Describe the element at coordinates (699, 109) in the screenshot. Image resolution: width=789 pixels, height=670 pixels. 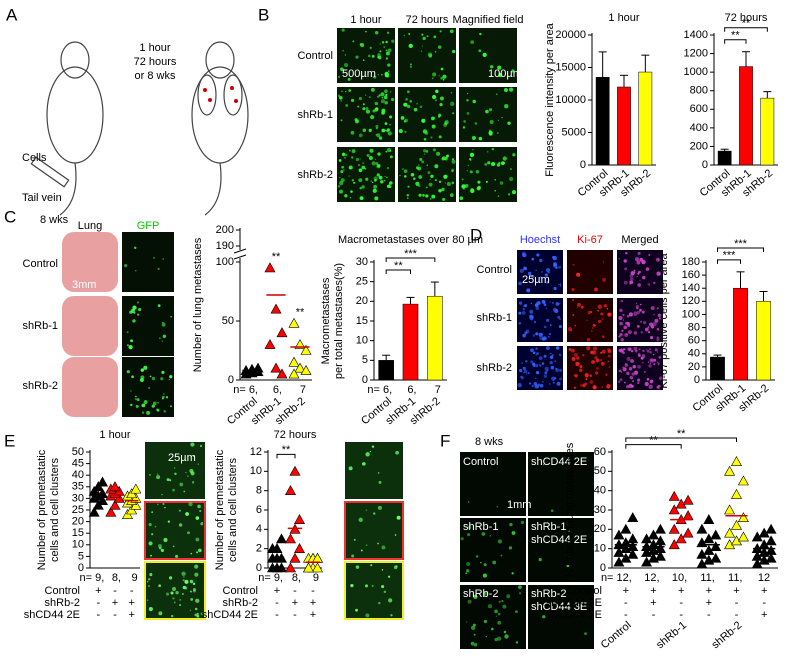
I see `y-tick-label: 600` at that location.